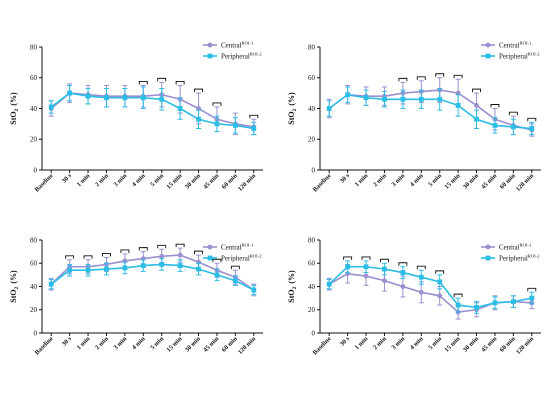 Image resolution: width=550 pixels, height=412 pixels. I want to click on y-axis-label-sub: 2, so click(295, 109).